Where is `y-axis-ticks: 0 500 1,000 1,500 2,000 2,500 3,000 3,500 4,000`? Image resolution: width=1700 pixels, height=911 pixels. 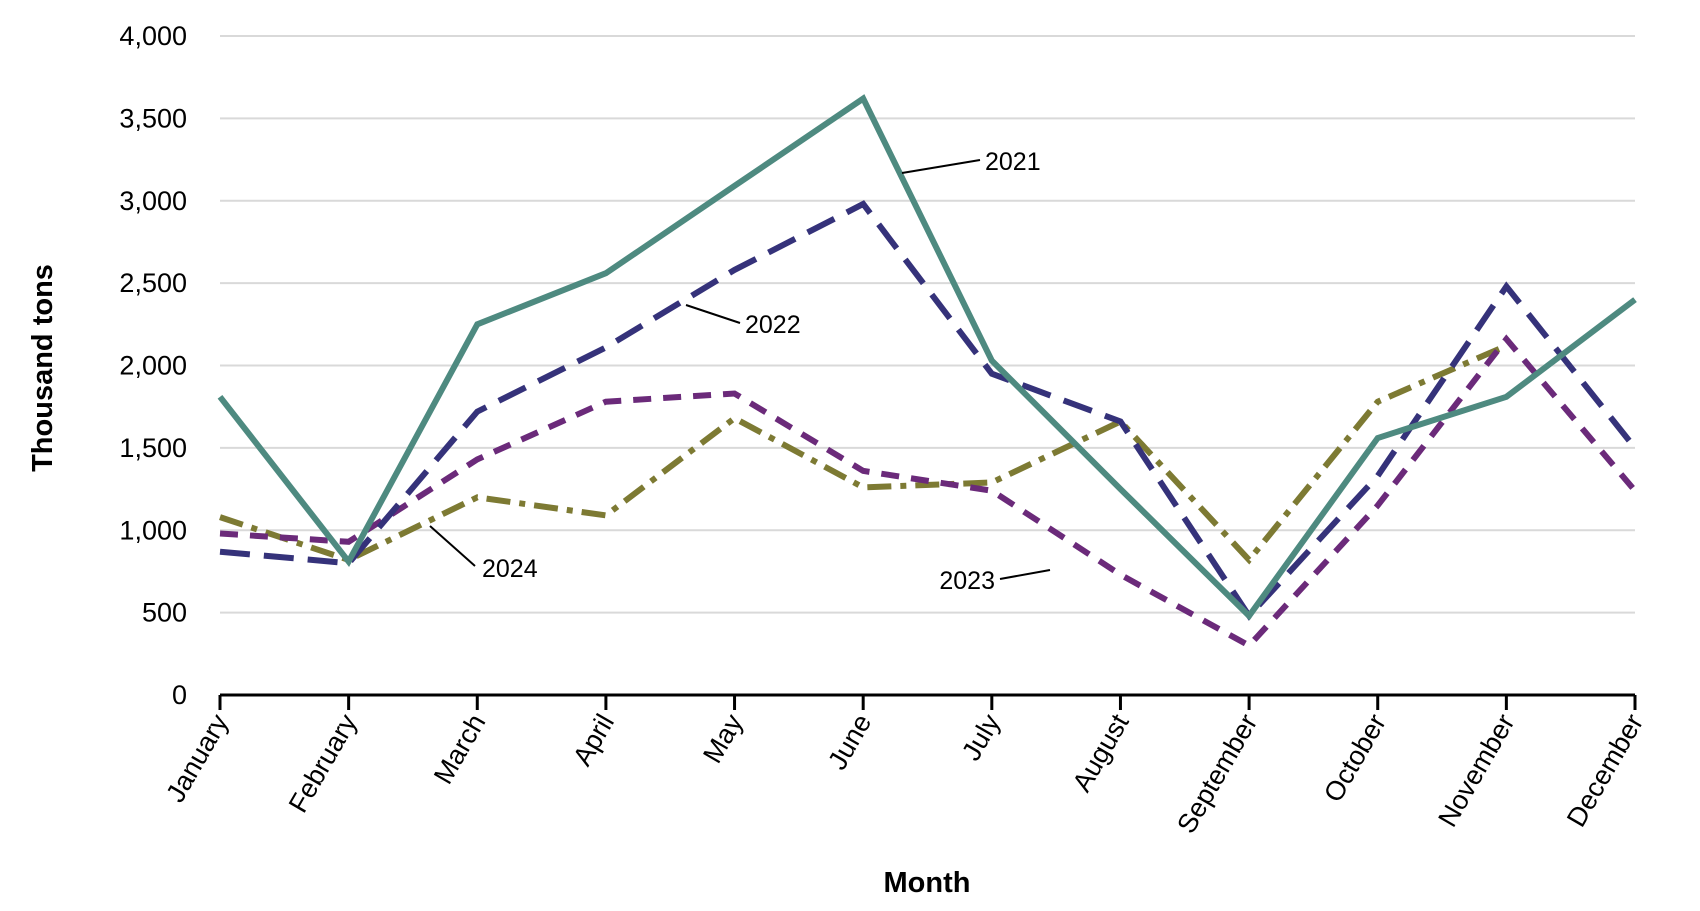 y-axis-ticks: 0 500 1,000 1,500 2,000 2,500 3,000 3,500 4,000 is located at coordinates (153, 365).